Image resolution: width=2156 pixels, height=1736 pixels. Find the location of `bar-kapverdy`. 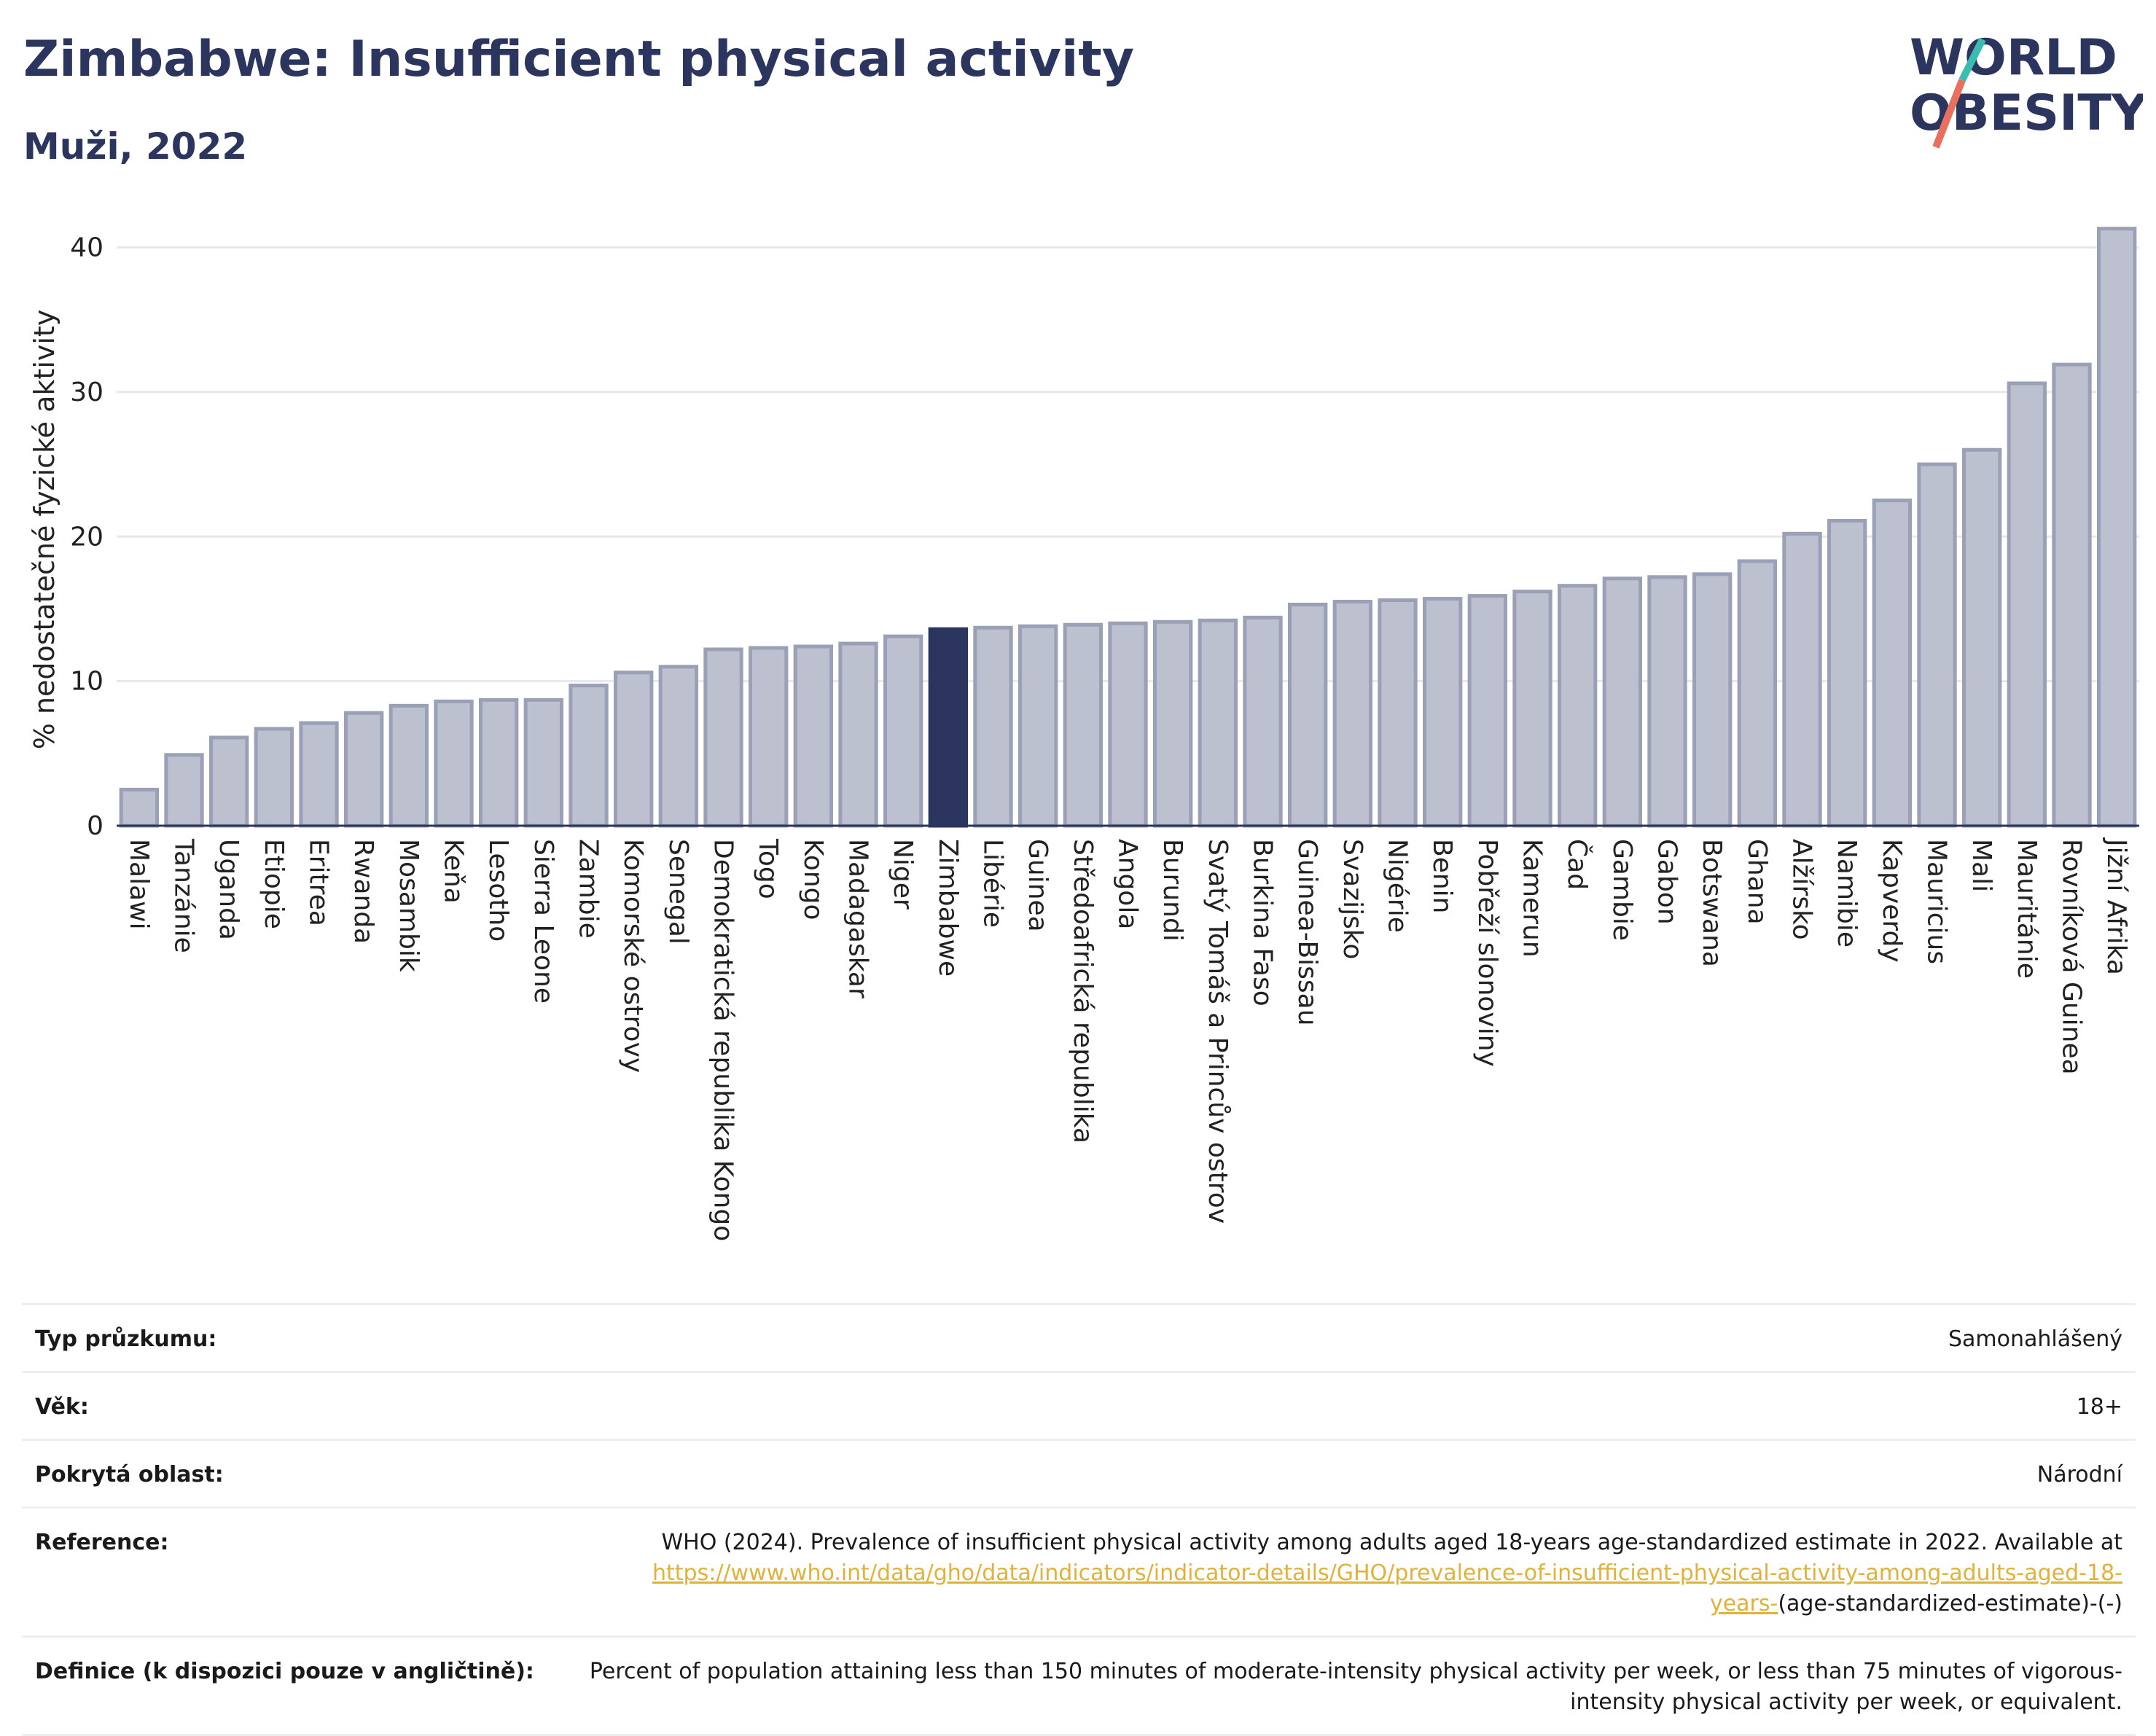

bar-kapverdy is located at coordinates (1893, 663).